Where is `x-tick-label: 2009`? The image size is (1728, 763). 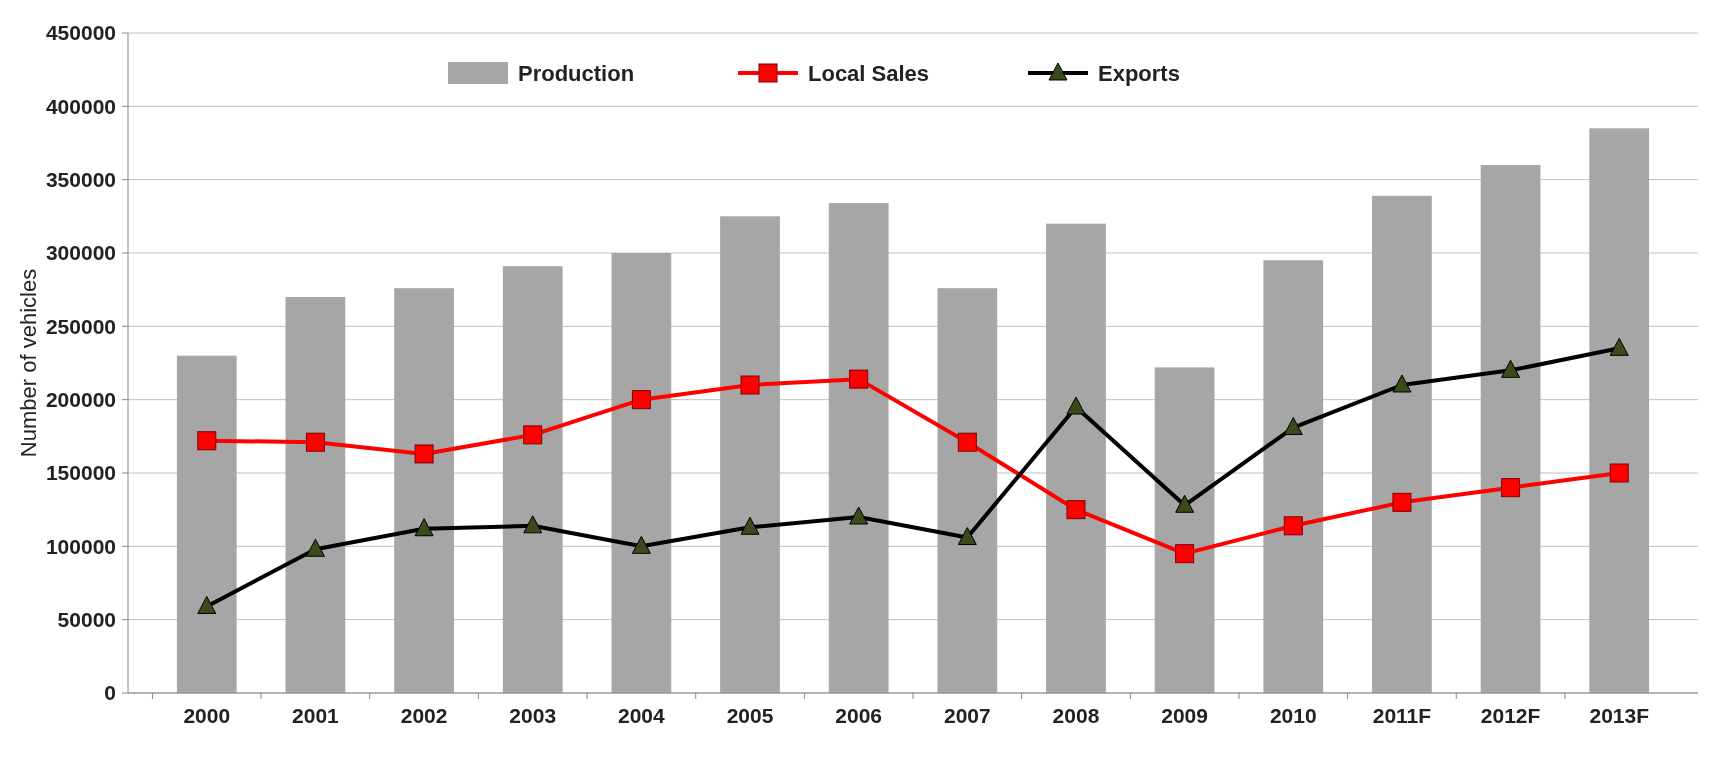
x-tick-label: 2009 is located at coordinates (1184, 715).